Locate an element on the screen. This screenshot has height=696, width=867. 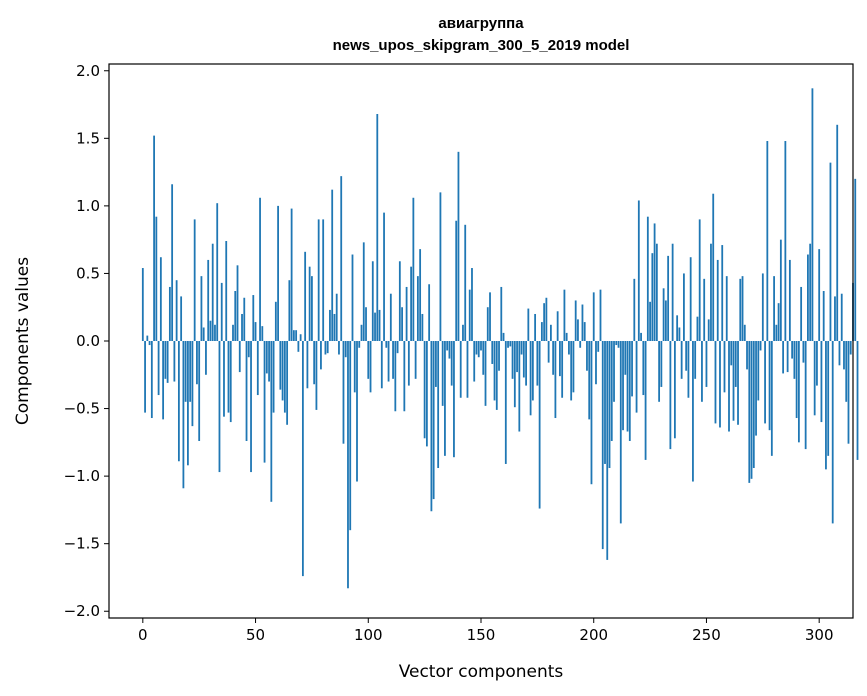
y-tick-label-1: 1.5 is located at coordinates (88, 138).